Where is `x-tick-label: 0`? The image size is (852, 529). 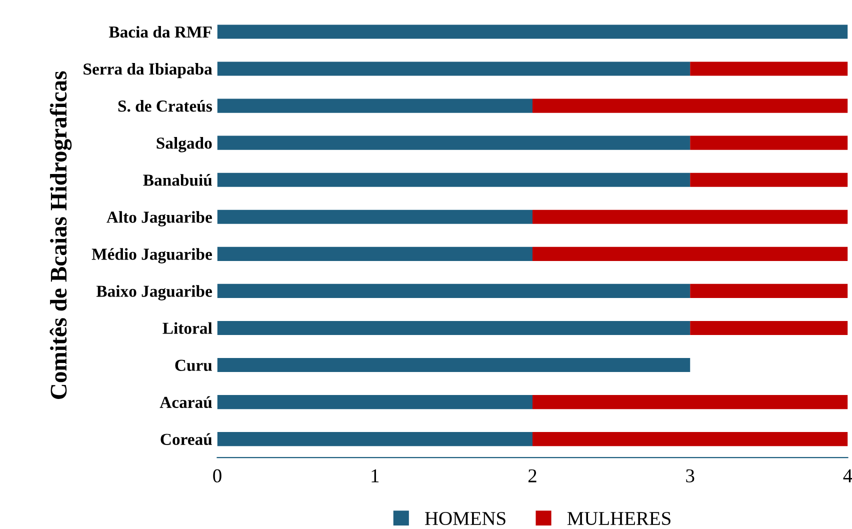 x-tick-label: 0 is located at coordinates (217, 475).